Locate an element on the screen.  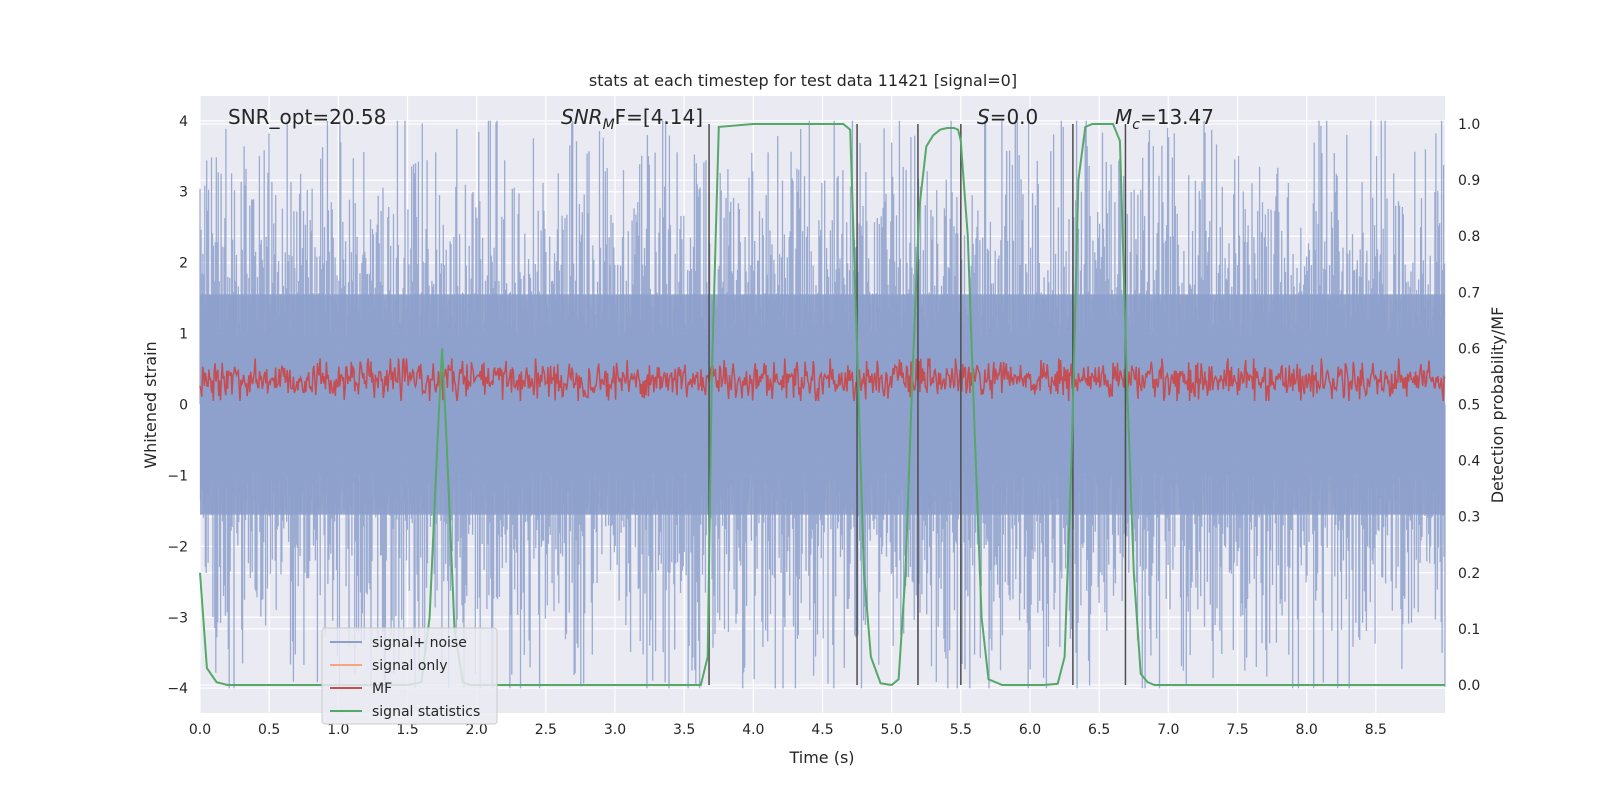
x-tick-label: 7.5 is located at coordinates (1237, 730).